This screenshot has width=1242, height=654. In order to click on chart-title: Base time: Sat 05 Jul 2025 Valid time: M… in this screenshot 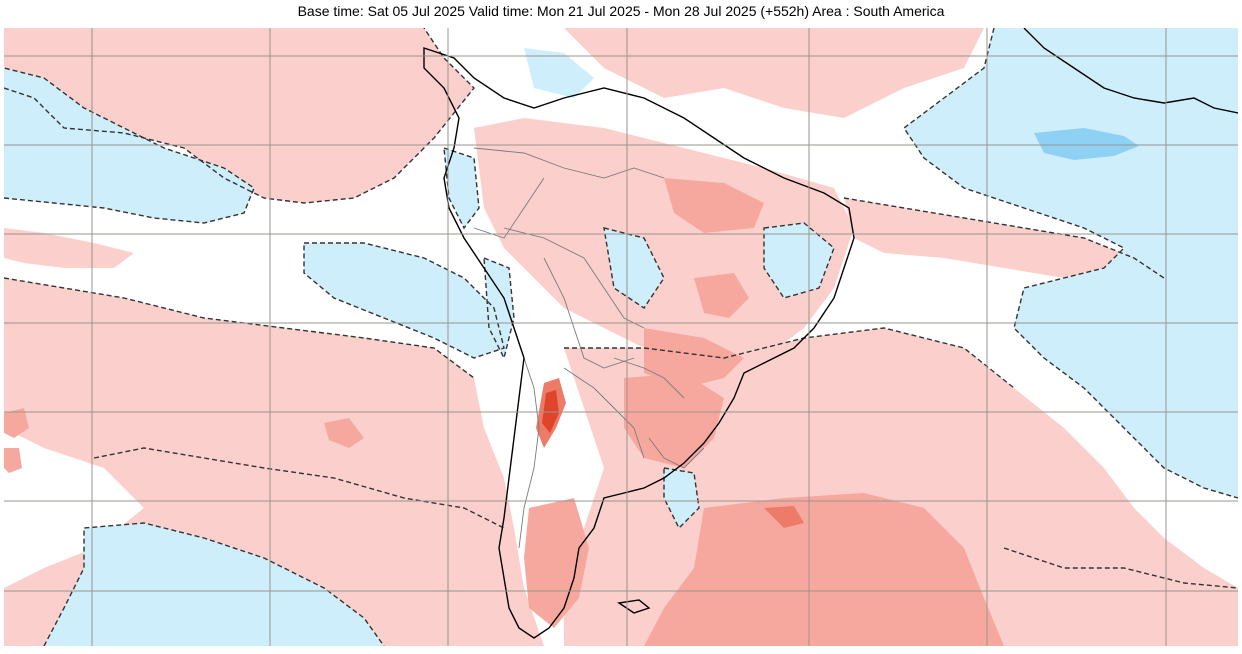, I will do `click(621, 11)`.